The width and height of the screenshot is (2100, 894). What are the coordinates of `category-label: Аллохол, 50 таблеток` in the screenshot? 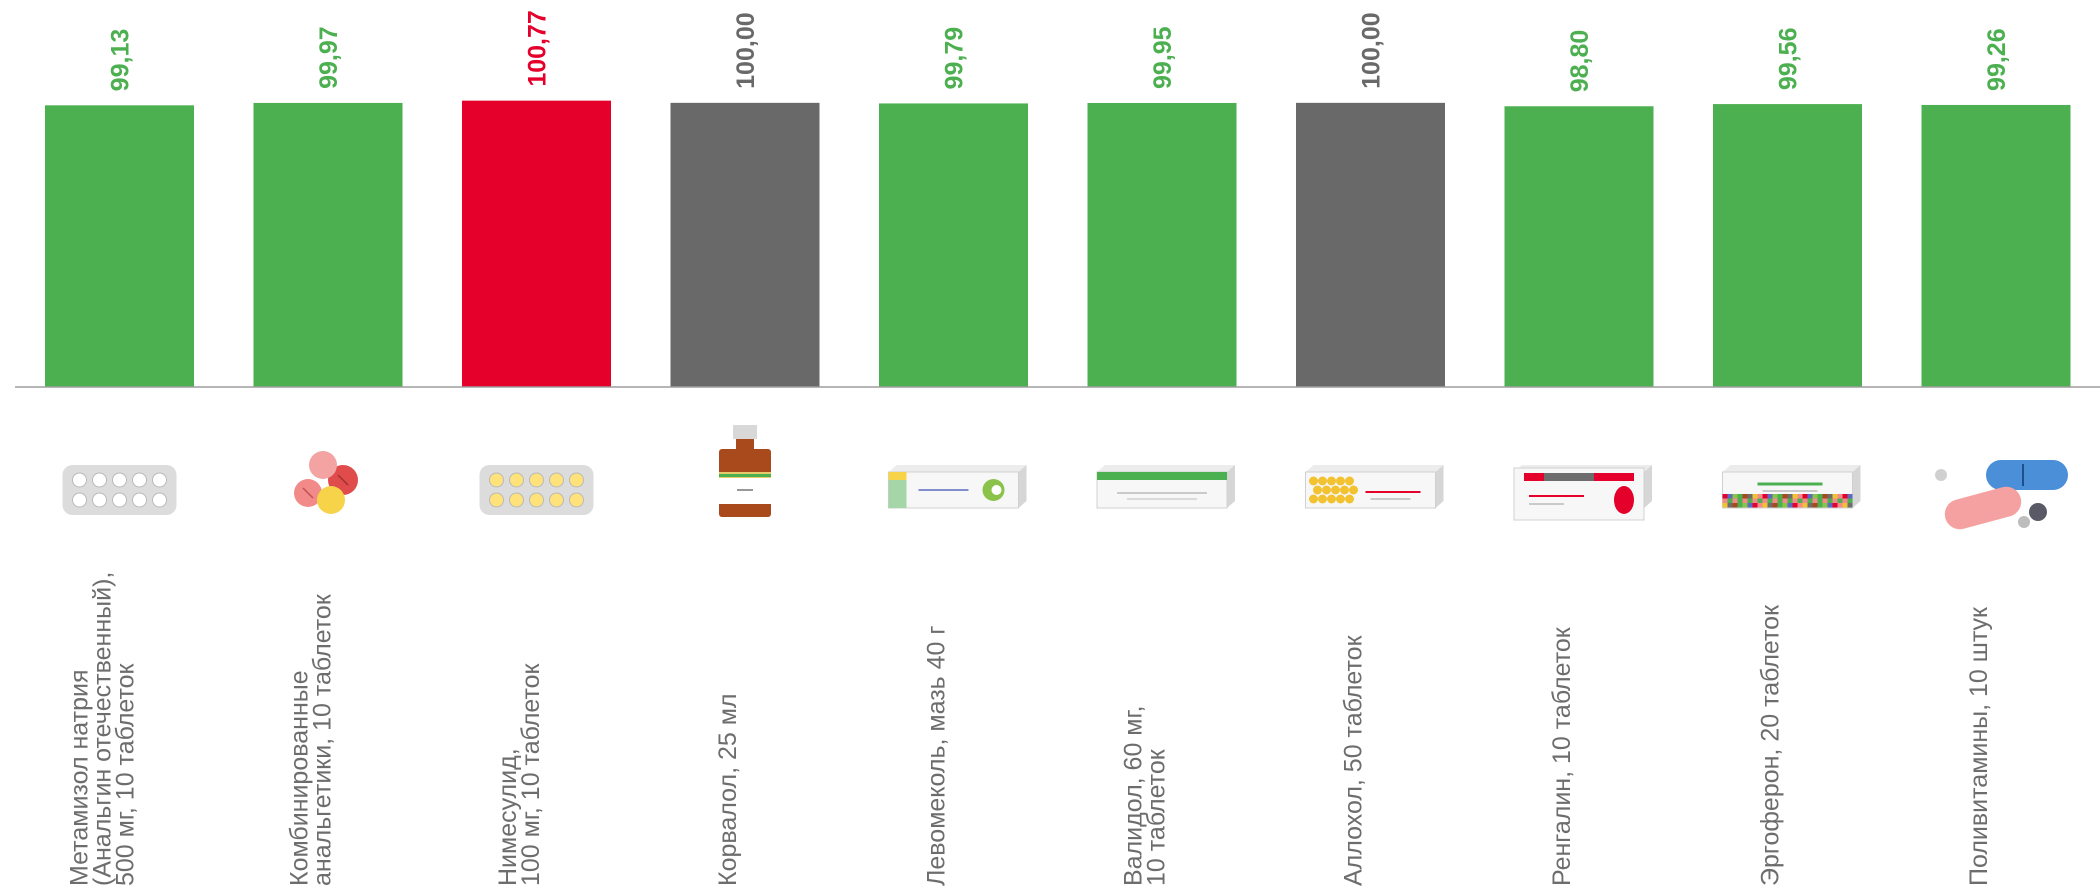 It's located at (1354, 760).